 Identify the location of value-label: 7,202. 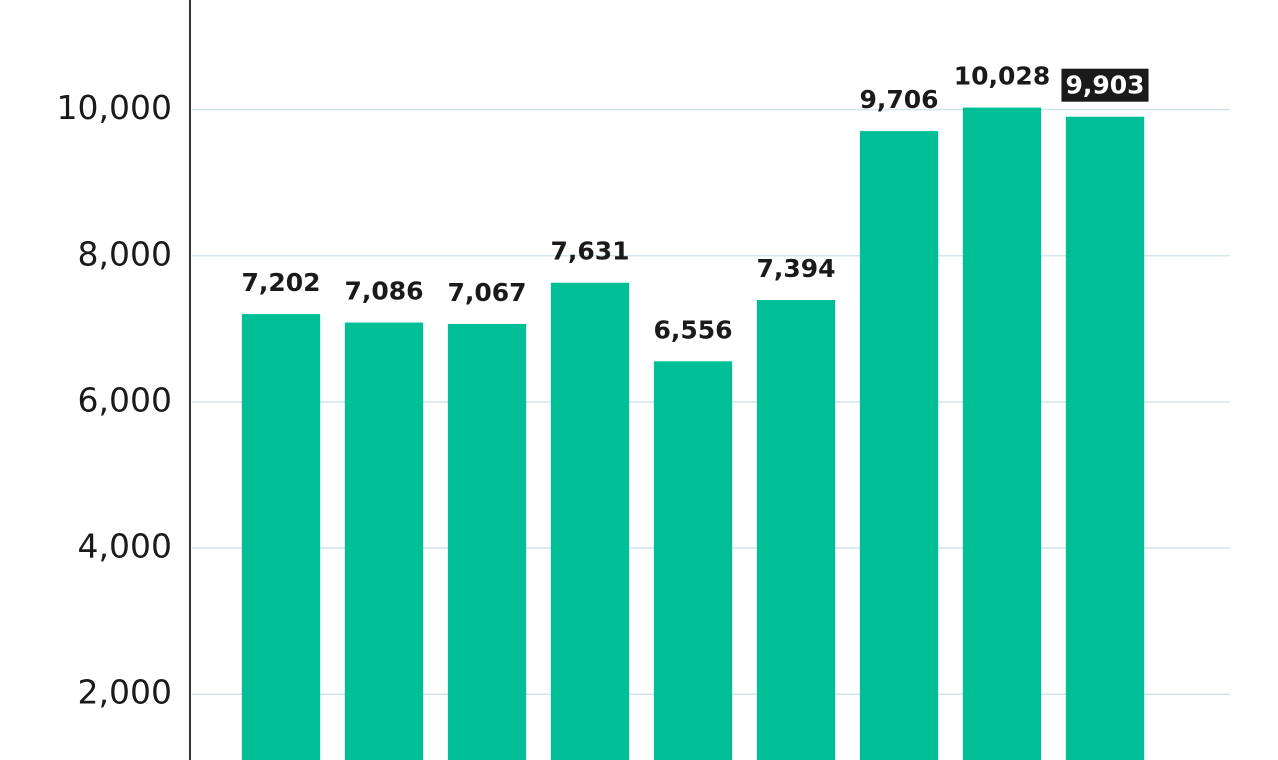
(280, 282).